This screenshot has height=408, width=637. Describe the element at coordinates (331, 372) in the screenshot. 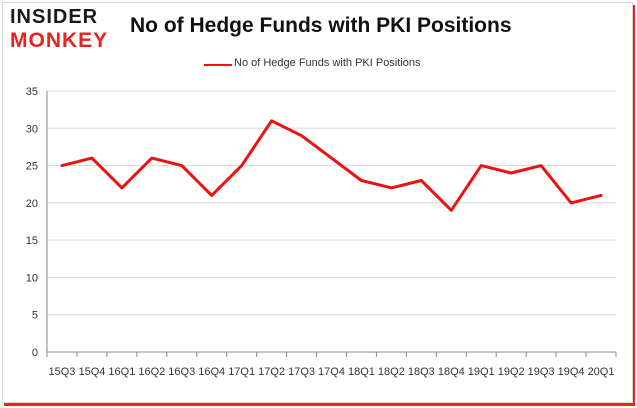

I see `x-tick-label: 17Q4` at that location.